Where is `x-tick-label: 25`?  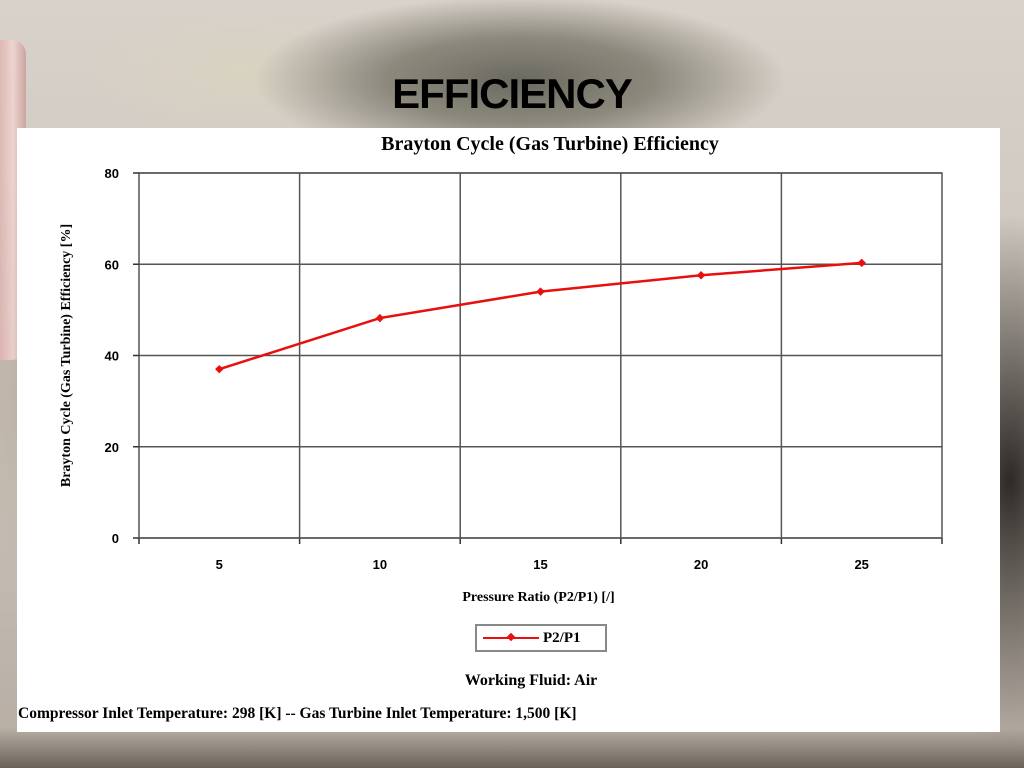 x-tick-label: 25 is located at coordinates (861, 564).